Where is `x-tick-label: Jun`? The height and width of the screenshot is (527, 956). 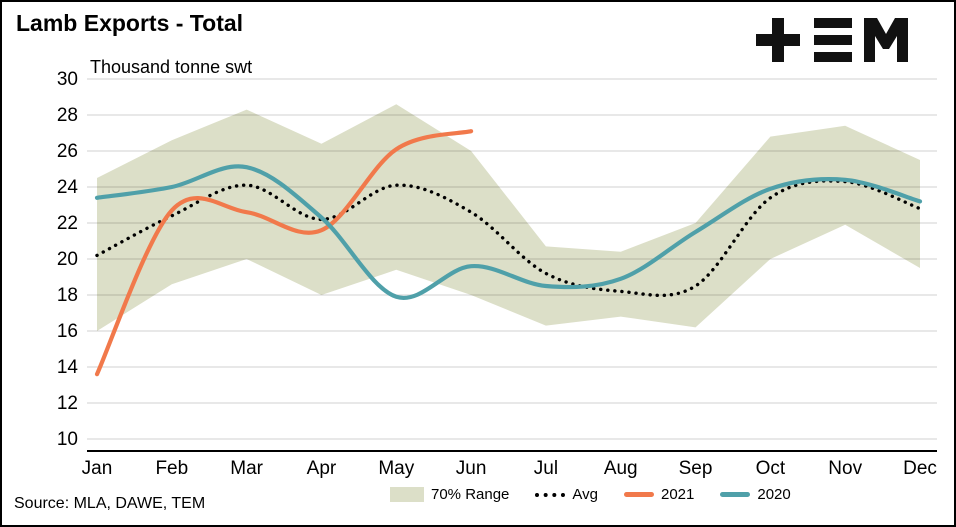 x-tick-label: Jun is located at coordinates (471, 468).